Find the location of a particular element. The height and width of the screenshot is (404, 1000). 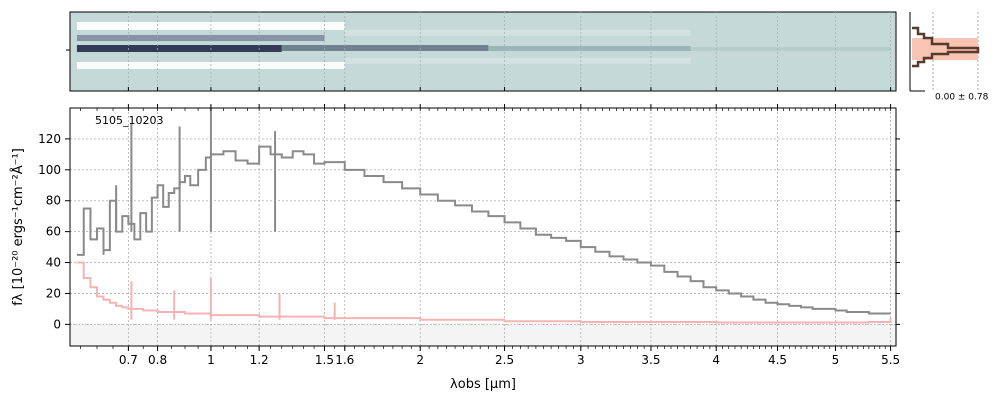

x-tick-label: 5.5 is located at coordinates (890, 360).